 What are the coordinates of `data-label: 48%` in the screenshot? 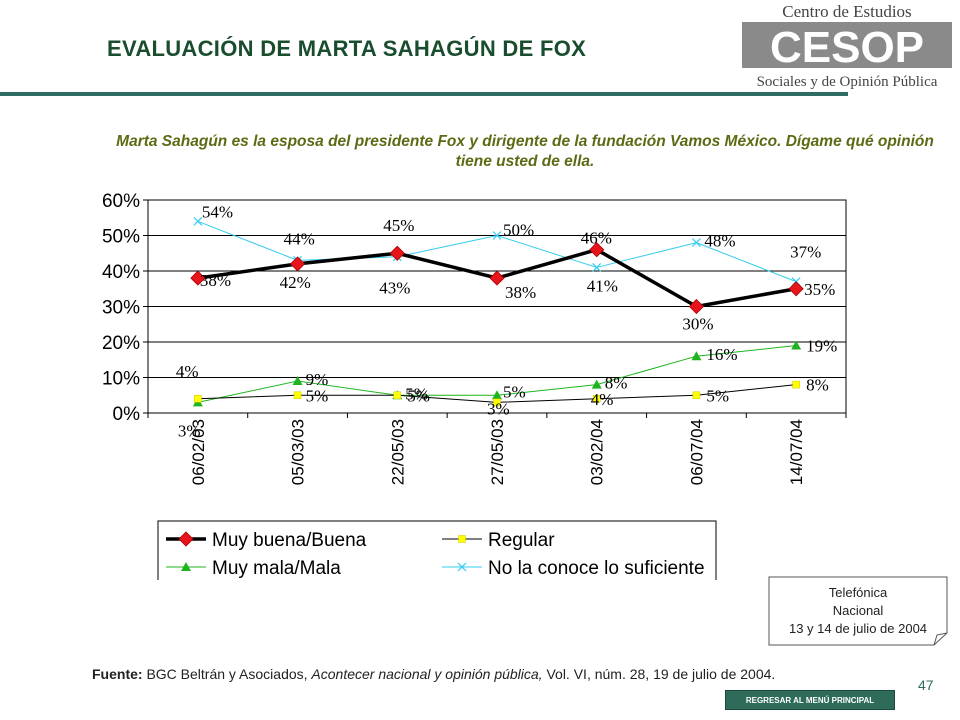 It's located at (719, 241).